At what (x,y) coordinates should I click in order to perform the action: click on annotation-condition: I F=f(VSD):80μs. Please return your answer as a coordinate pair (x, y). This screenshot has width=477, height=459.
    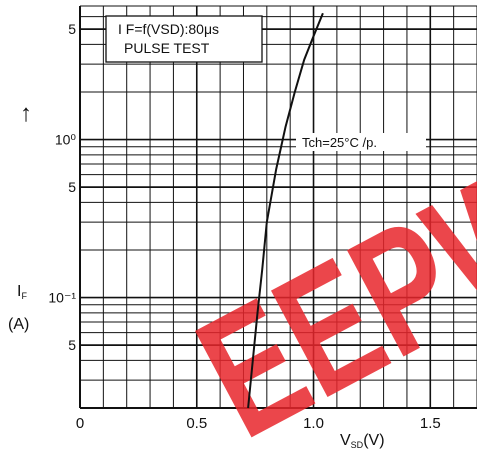
    Looking at the image, I should click on (168, 29).